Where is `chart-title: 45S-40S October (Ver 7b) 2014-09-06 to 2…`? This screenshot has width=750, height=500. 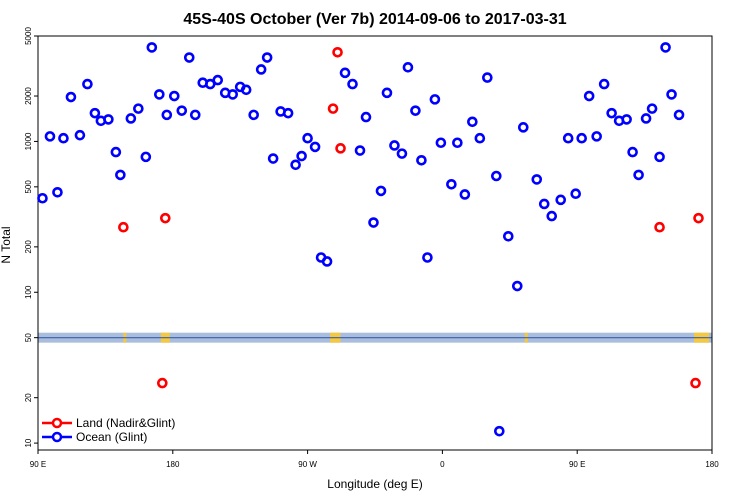 chart-title: 45S-40S October (Ver 7b) 2014-09-06 to 2… is located at coordinates (374, 19).